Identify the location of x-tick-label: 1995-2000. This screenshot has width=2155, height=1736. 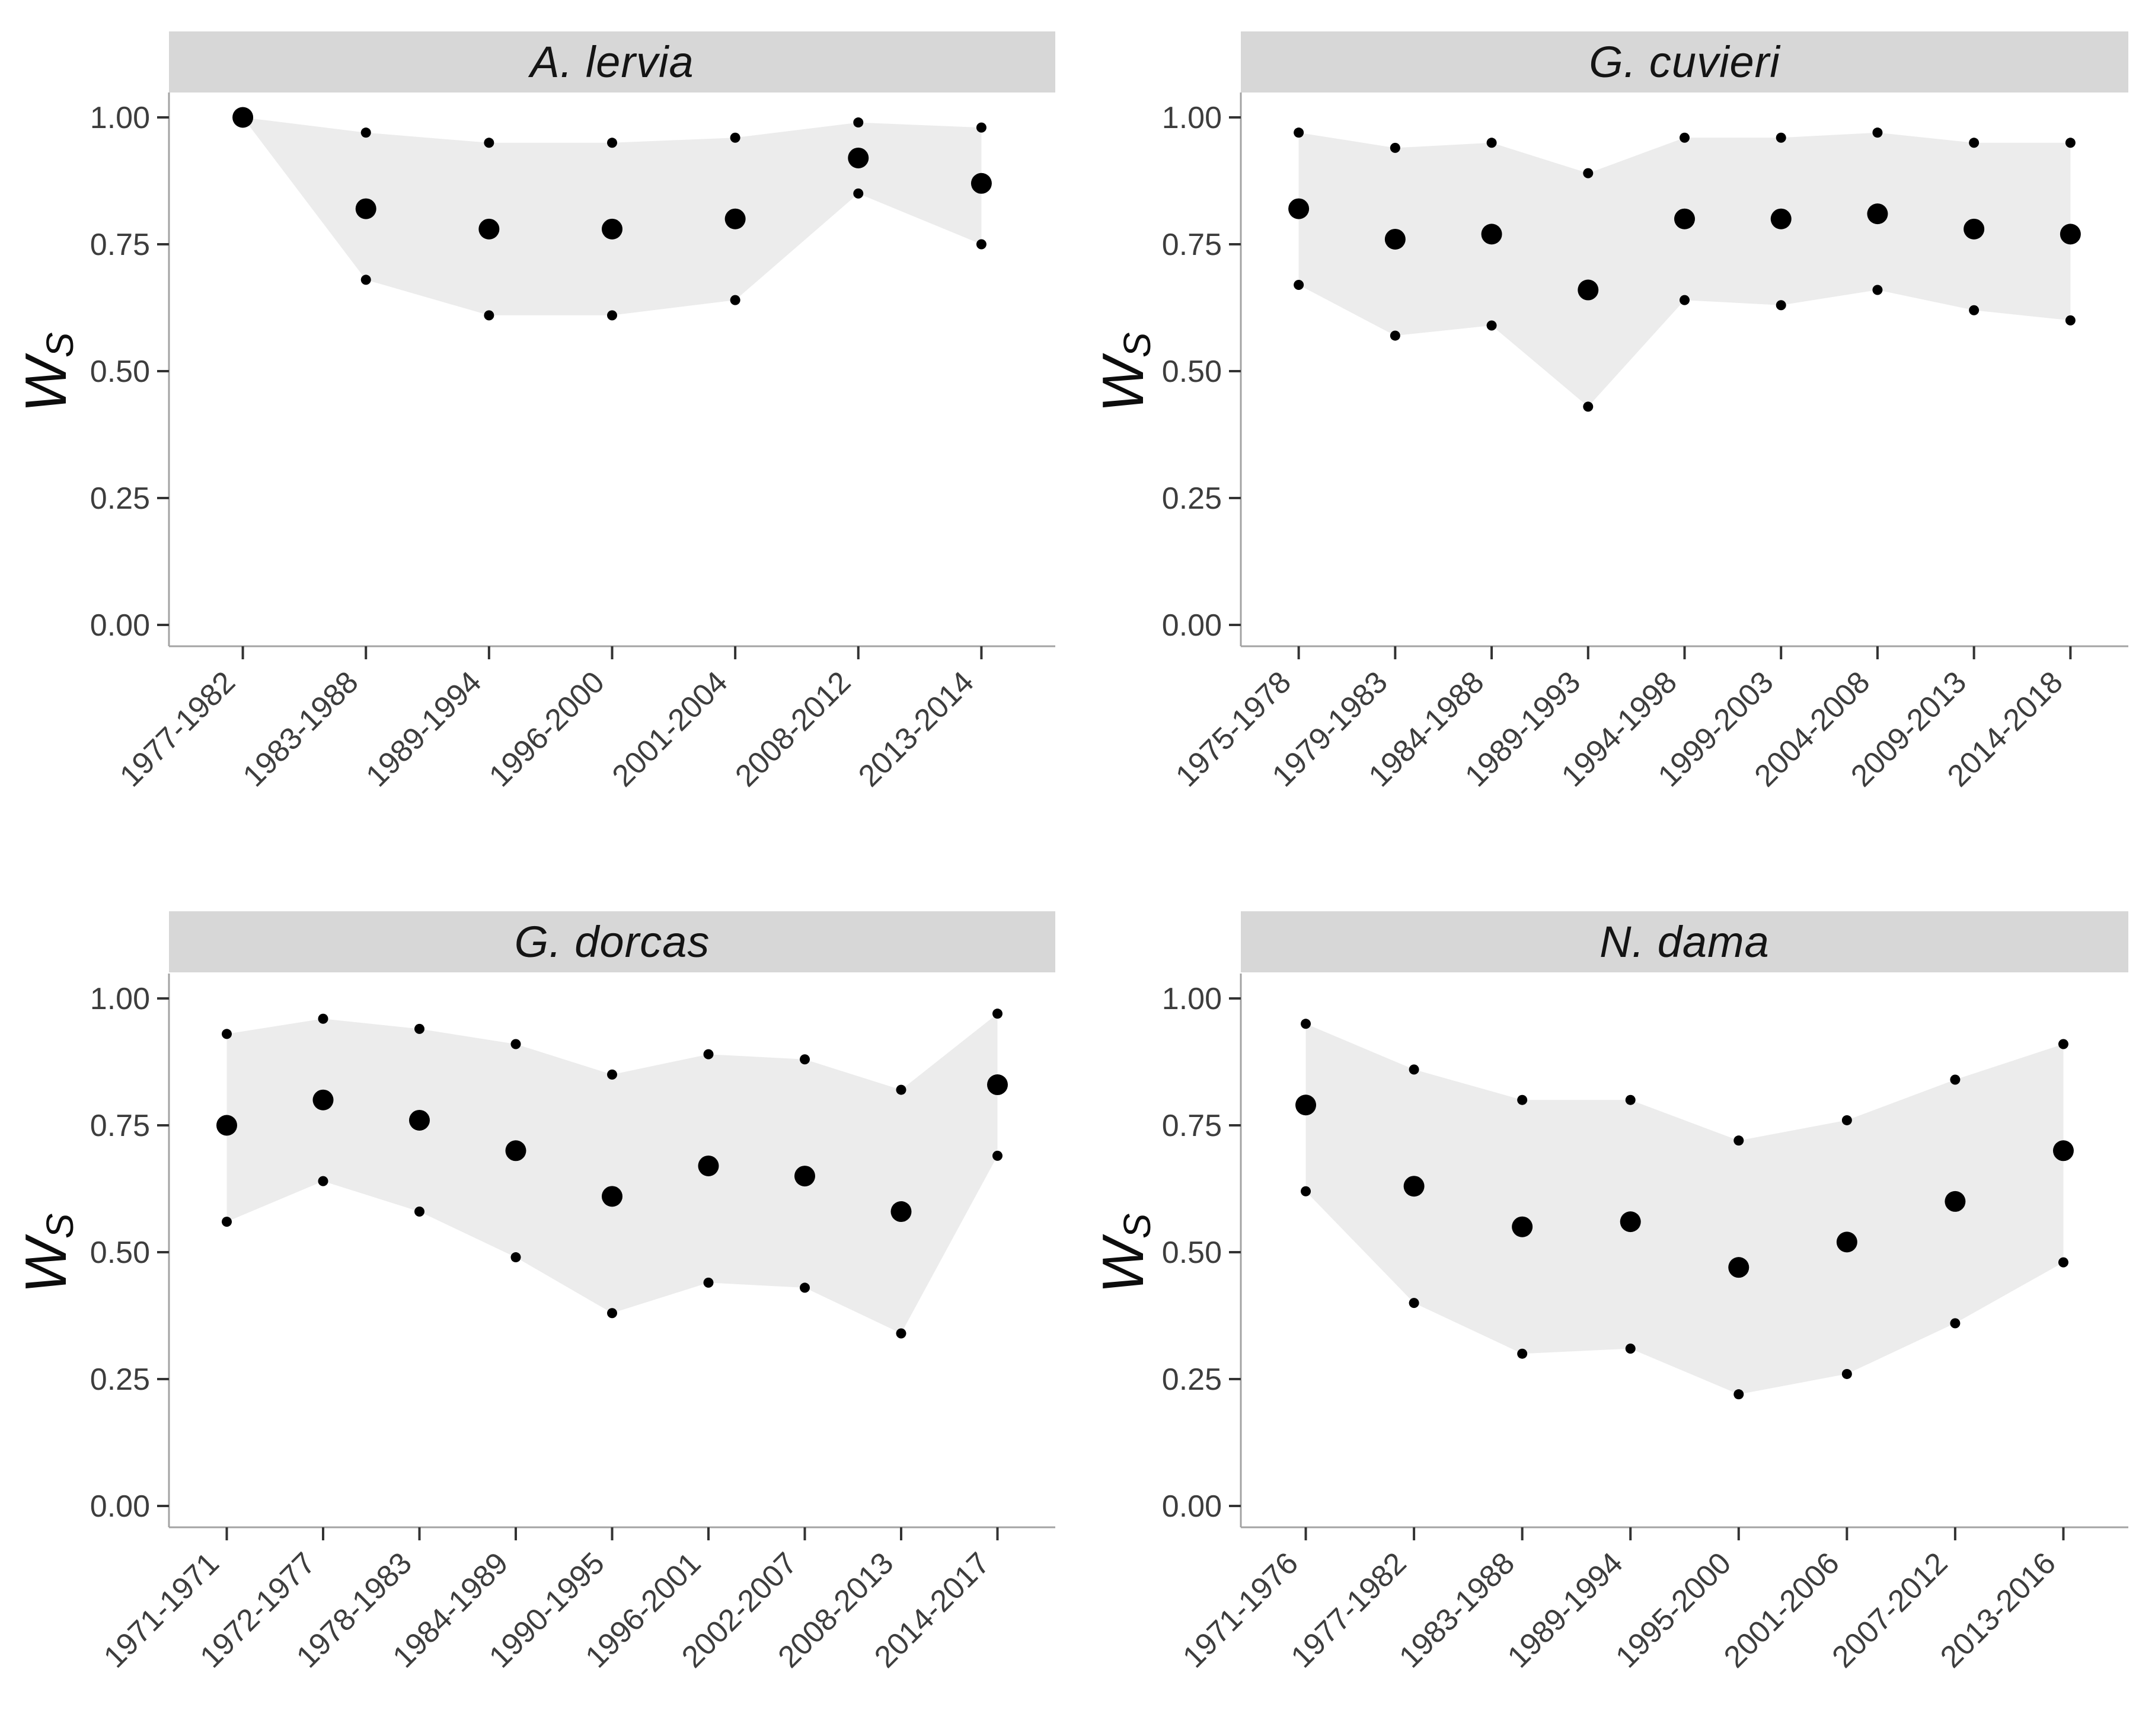
(1674, 1610).